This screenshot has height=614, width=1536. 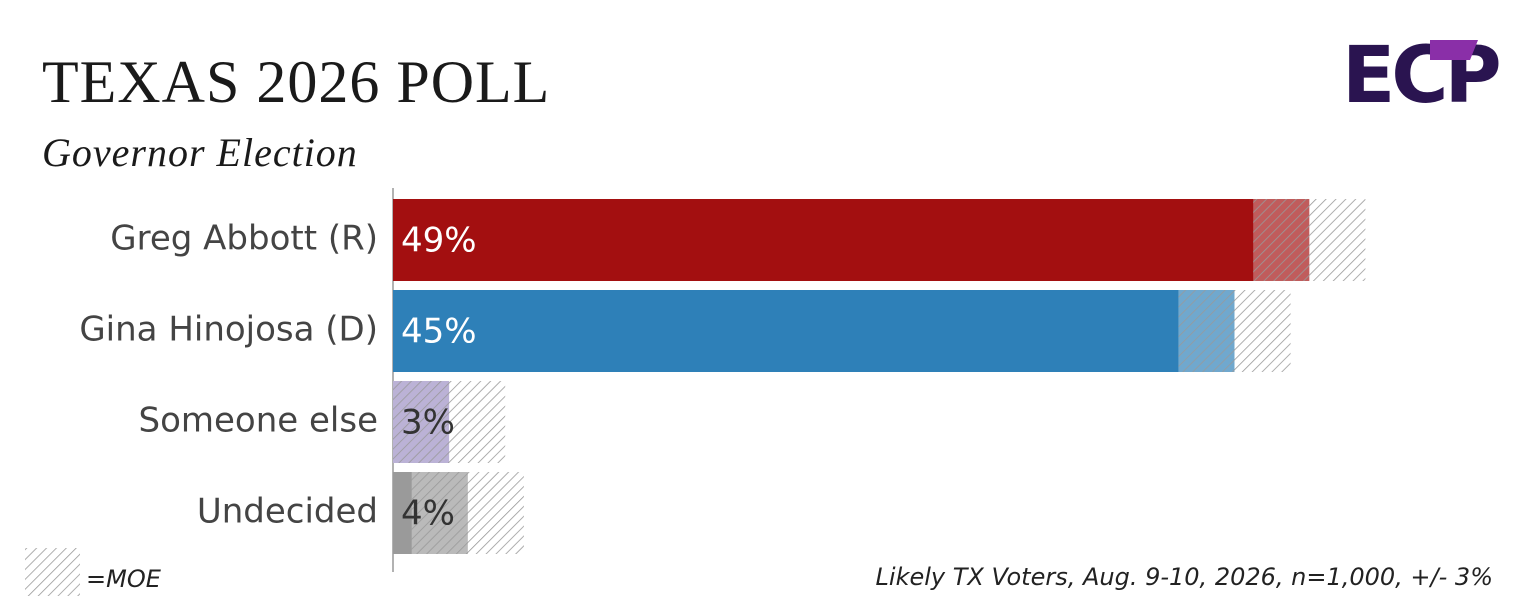 I want to click on category-label: Someone else, so click(x=259, y=421).